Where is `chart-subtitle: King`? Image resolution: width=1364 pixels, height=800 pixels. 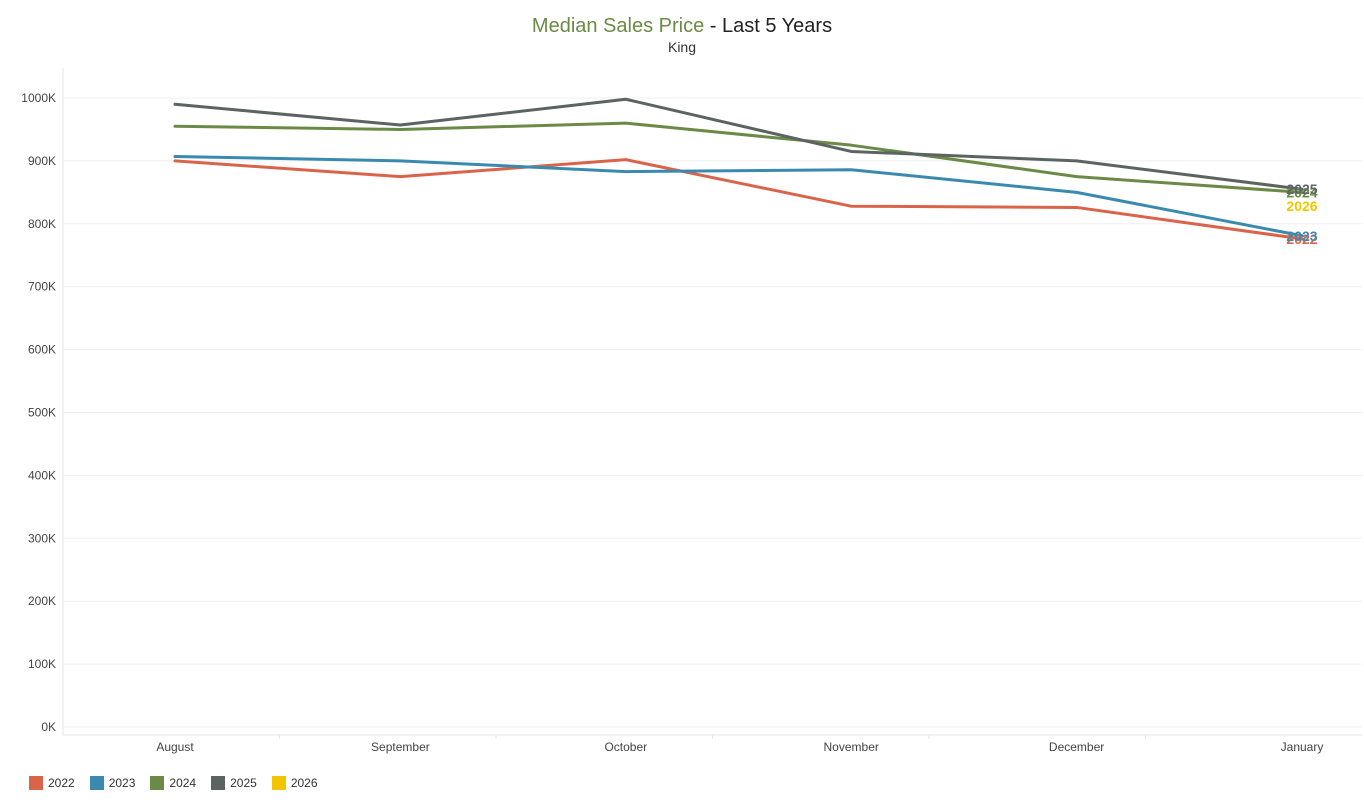
chart-subtitle: King is located at coordinates (682, 47).